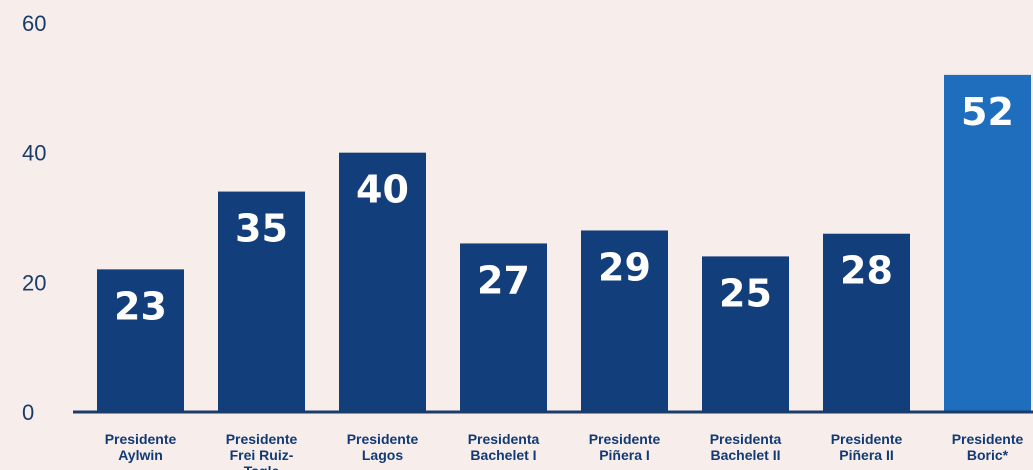  What do you see at coordinates (503, 280) in the screenshot?
I see `bar-value-label: 27` at bounding box center [503, 280].